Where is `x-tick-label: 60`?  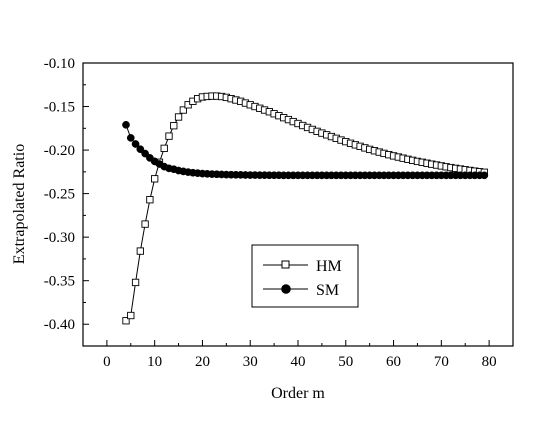 x-tick-label: 60 is located at coordinates (393, 362).